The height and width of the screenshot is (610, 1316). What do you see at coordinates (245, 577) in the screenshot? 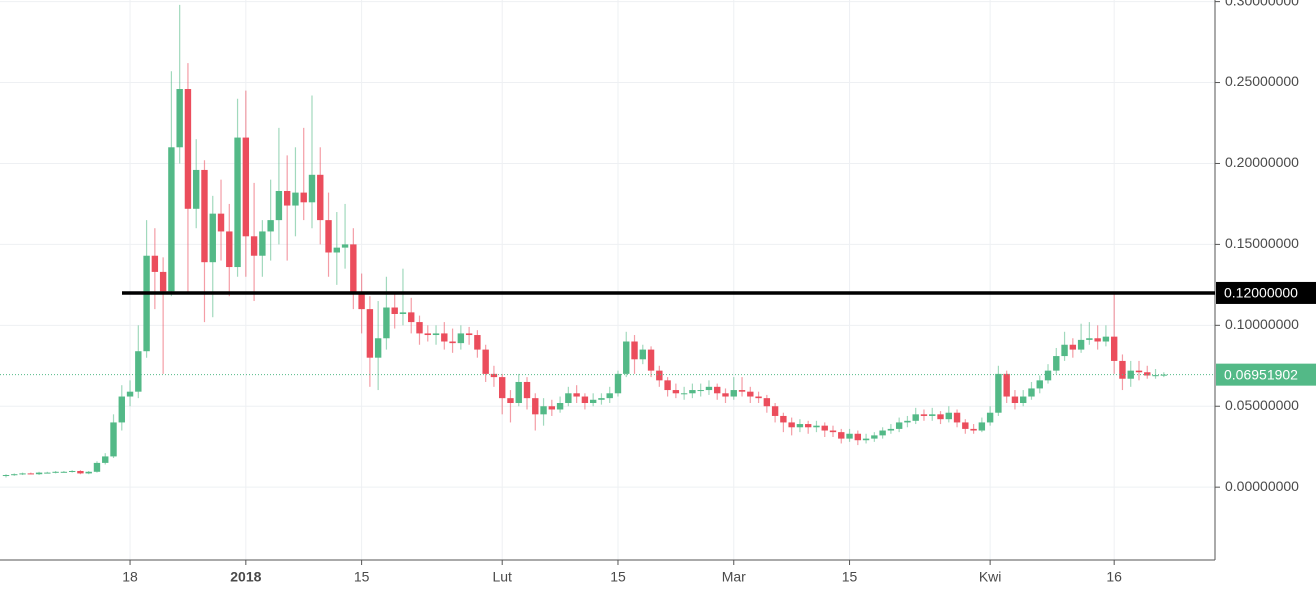
I see `x-tick-label: 2018` at bounding box center [245, 577].